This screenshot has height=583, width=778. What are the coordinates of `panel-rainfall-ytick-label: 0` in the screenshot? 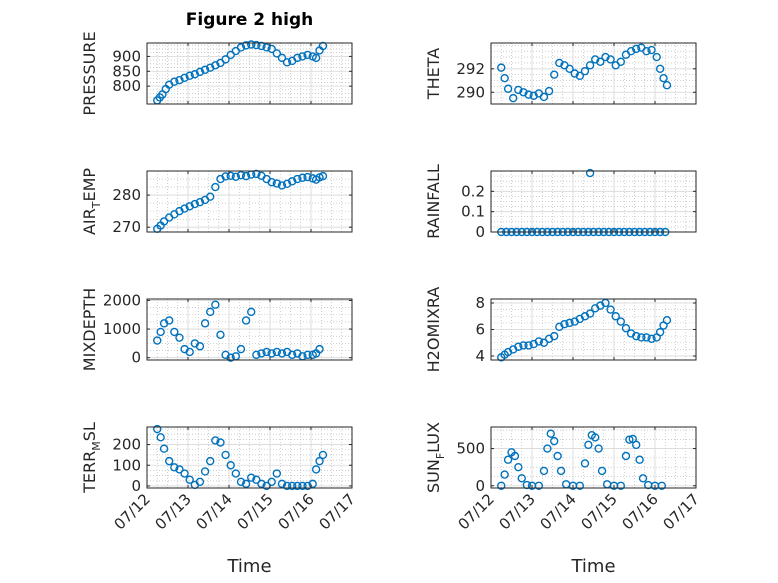 It's located at (480, 232).